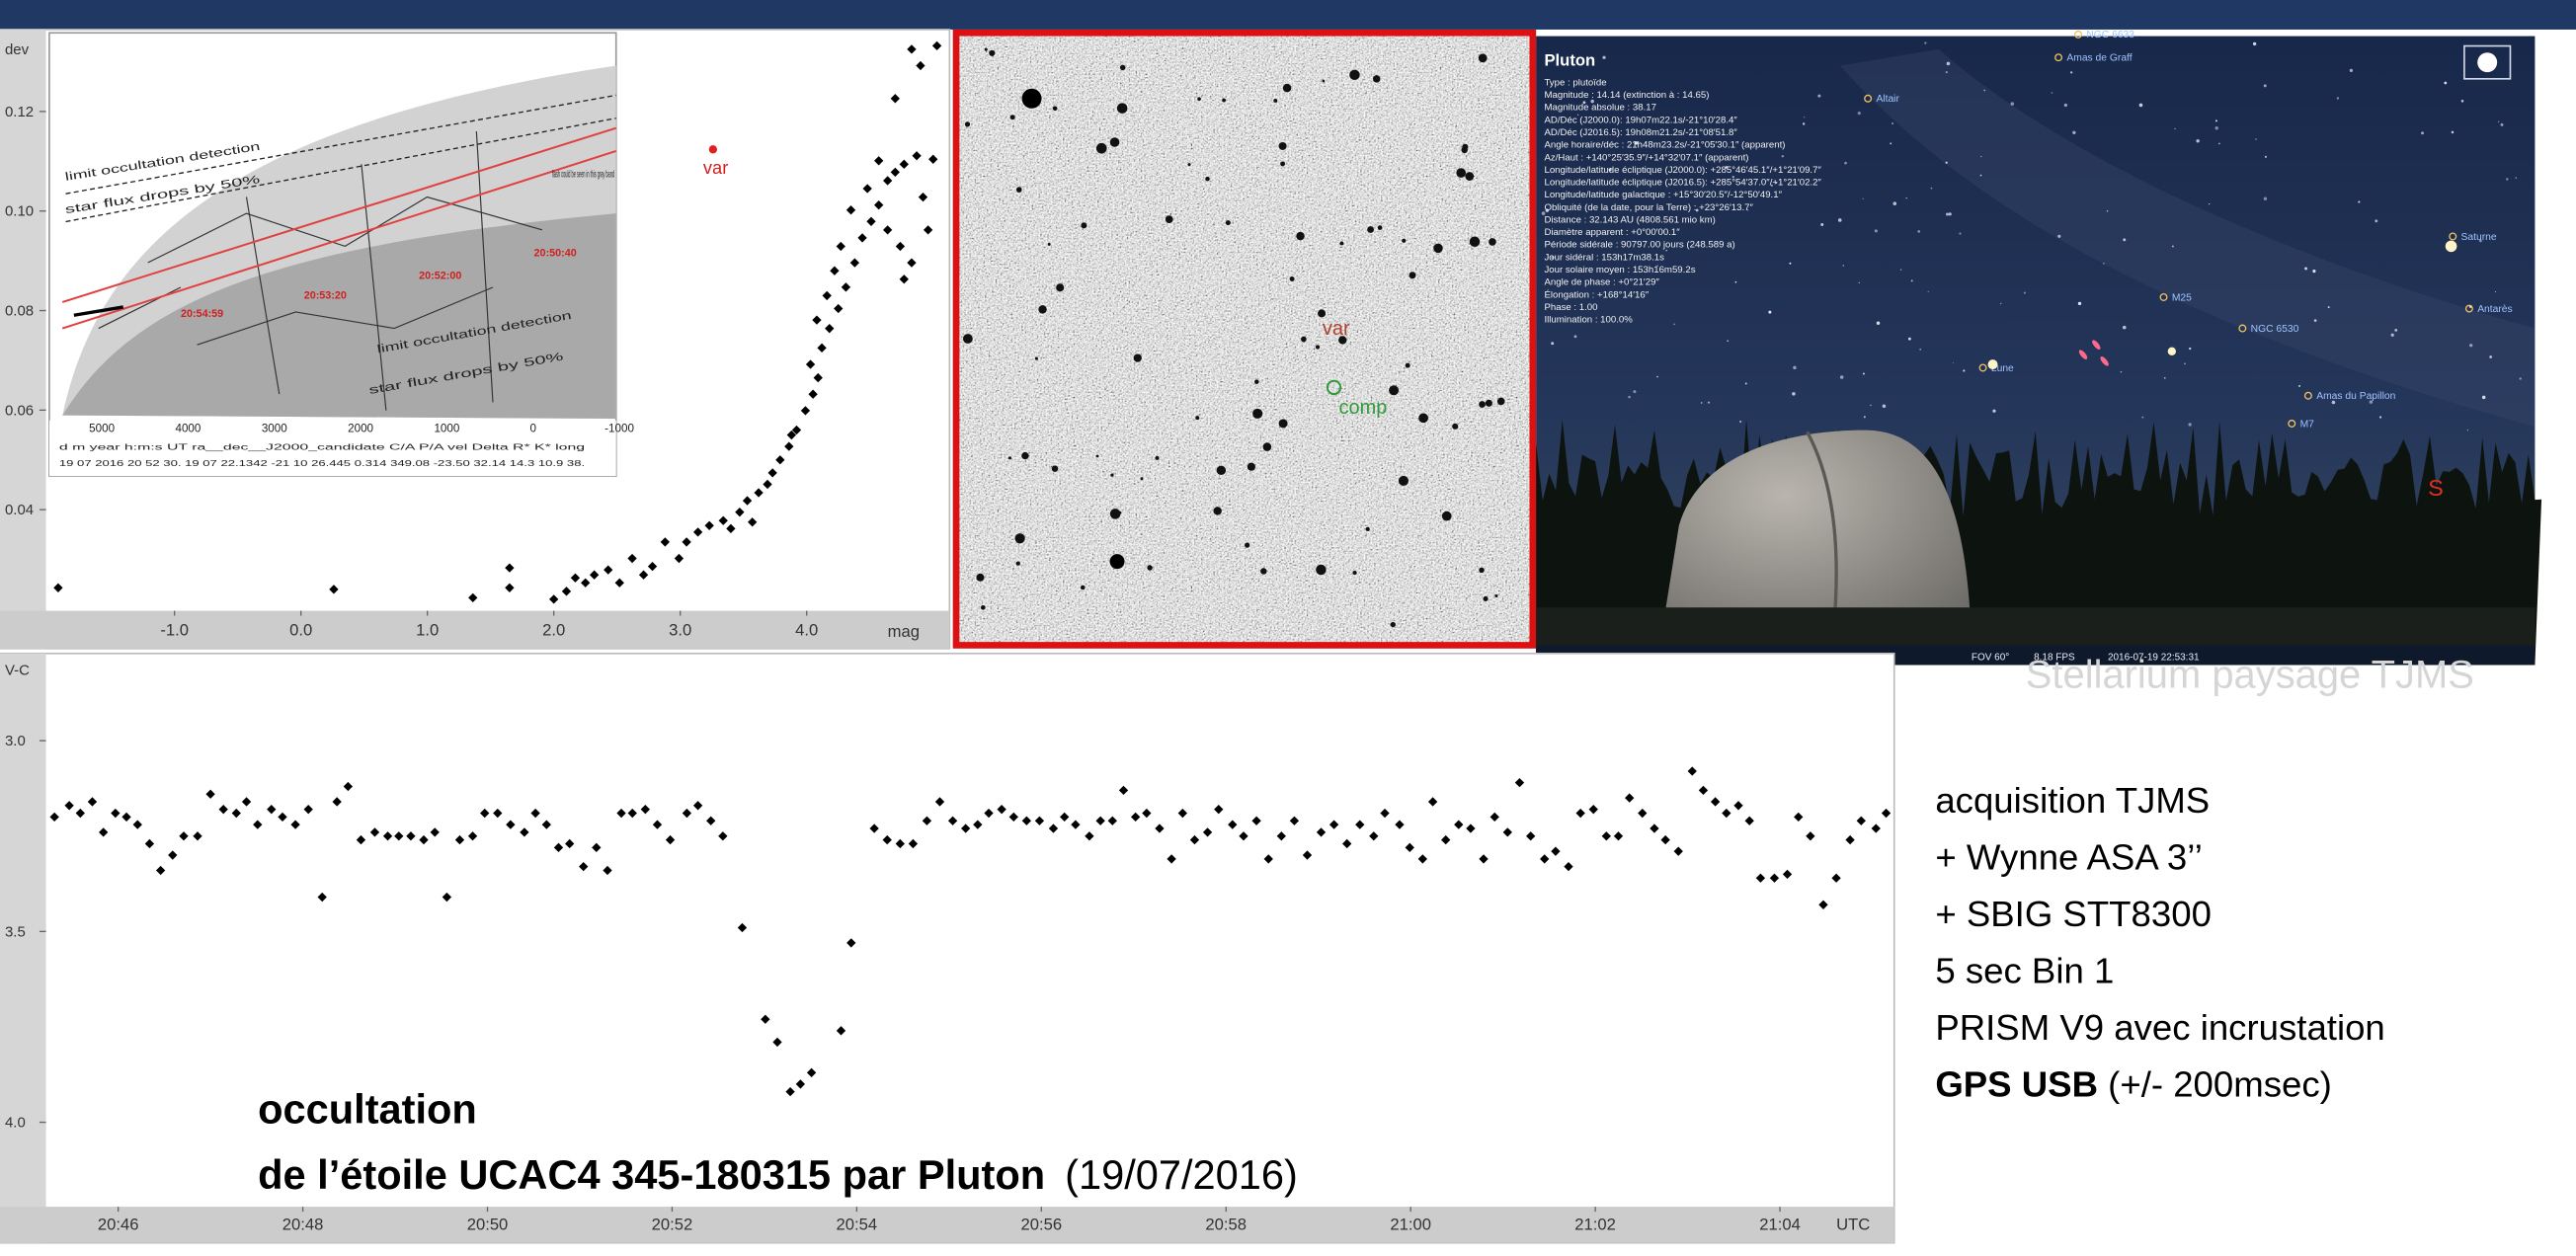  What do you see at coordinates (300, 629) in the screenshot?
I see `x-tick-label: 0.0` at bounding box center [300, 629].